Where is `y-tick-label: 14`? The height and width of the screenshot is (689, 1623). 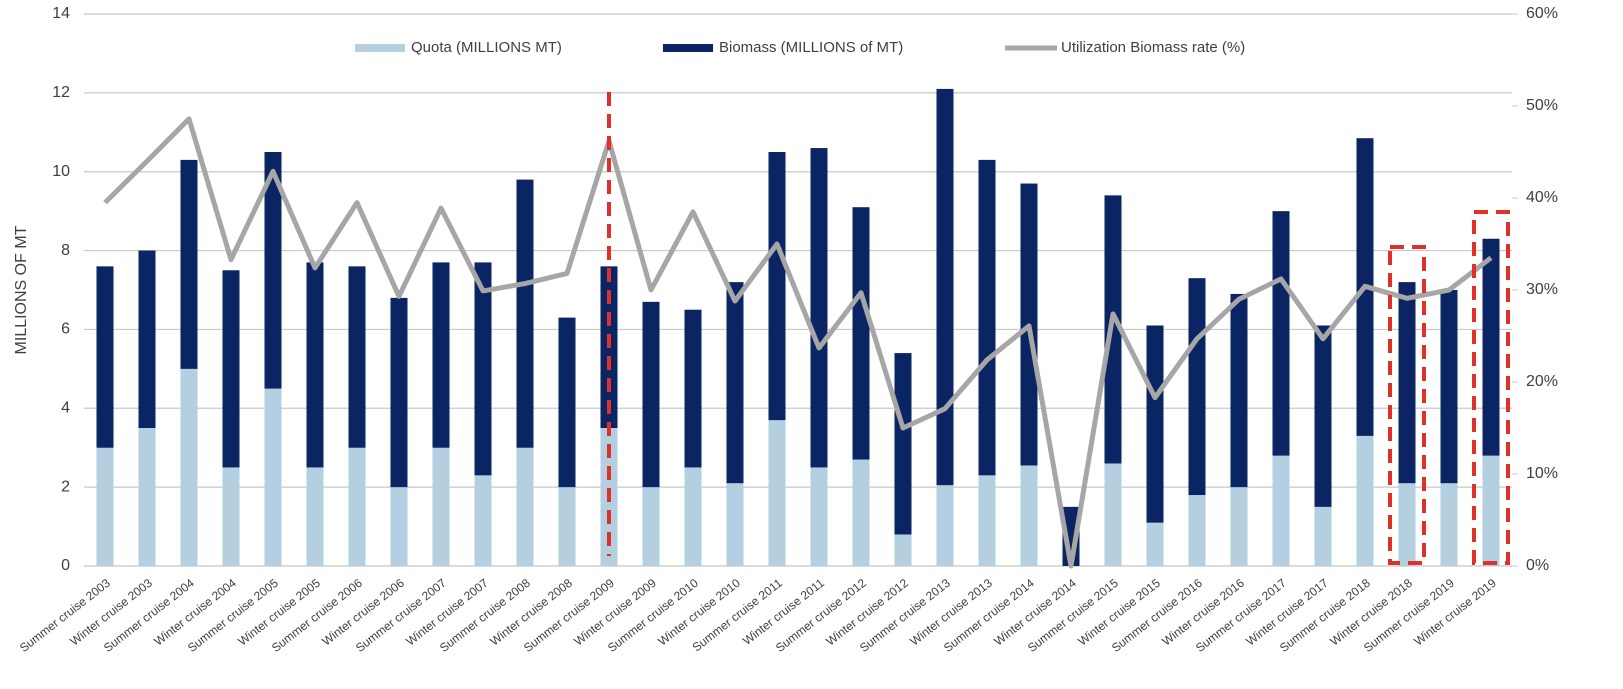
y-tick-label: 14 is located at coordinates (61, 13).